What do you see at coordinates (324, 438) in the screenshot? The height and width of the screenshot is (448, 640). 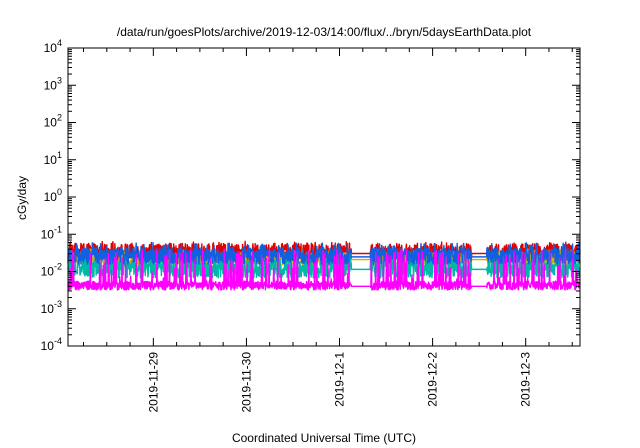 I see `x-axis-label: Coordinated Universal Time (UTC)` at bounding box center [324, 438].